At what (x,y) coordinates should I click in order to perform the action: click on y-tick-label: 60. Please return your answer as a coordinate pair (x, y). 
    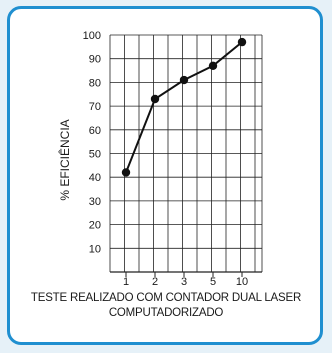
    Looking at the image, I should click on (95, 131).